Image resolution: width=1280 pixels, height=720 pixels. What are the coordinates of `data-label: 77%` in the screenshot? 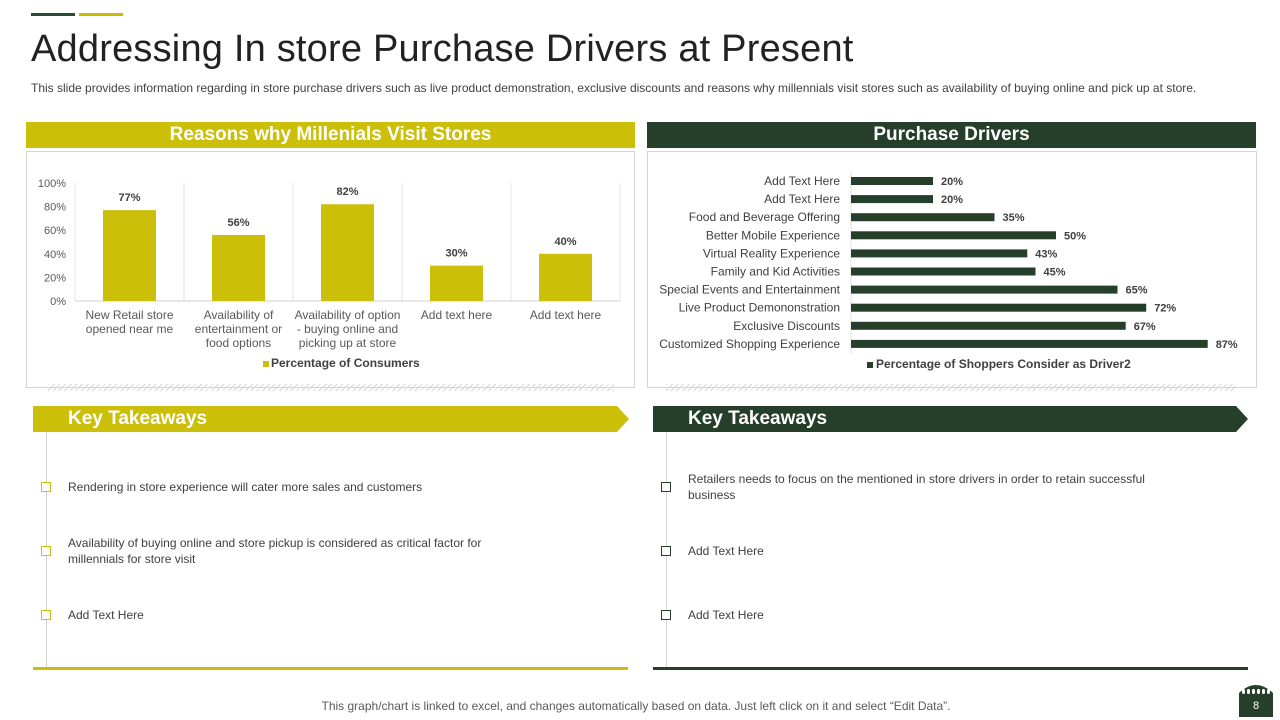 It's located at (129, 198).